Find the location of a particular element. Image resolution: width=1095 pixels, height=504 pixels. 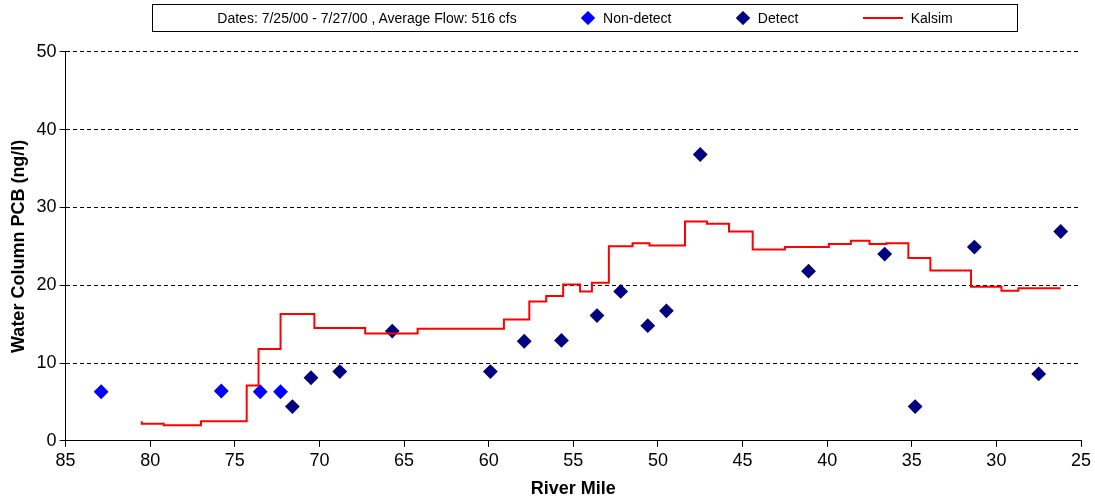

y-tick-label: 10 is located at coordinates (46, 361).